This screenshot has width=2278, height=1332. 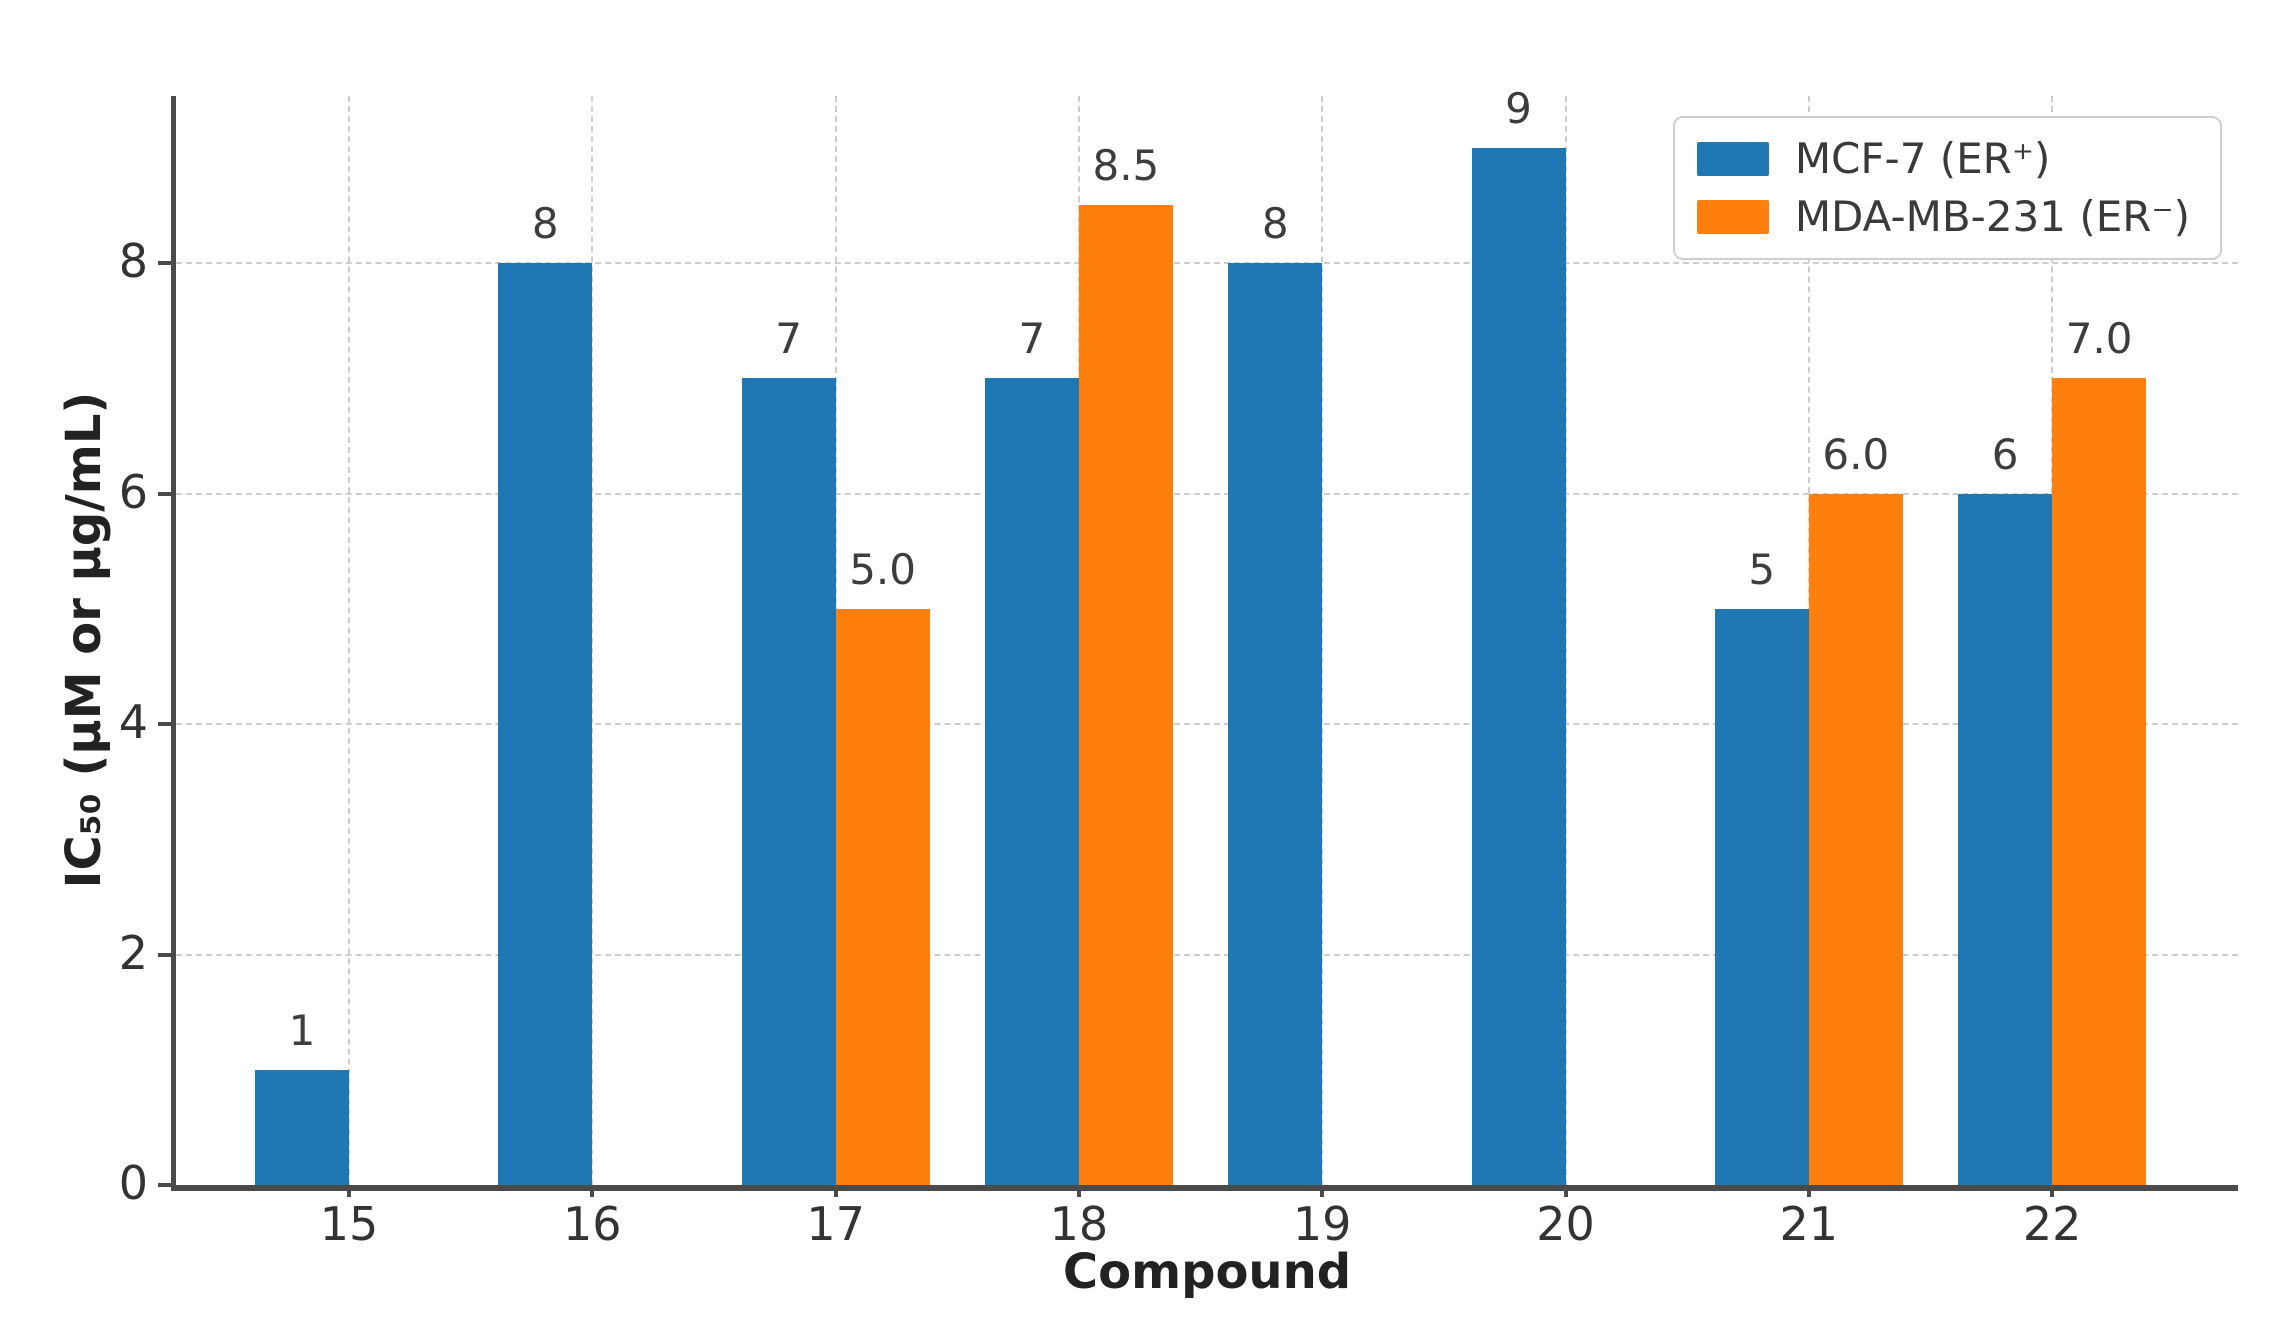 I want to click on bar-value-label: 1, so click(x=302, y=1030).